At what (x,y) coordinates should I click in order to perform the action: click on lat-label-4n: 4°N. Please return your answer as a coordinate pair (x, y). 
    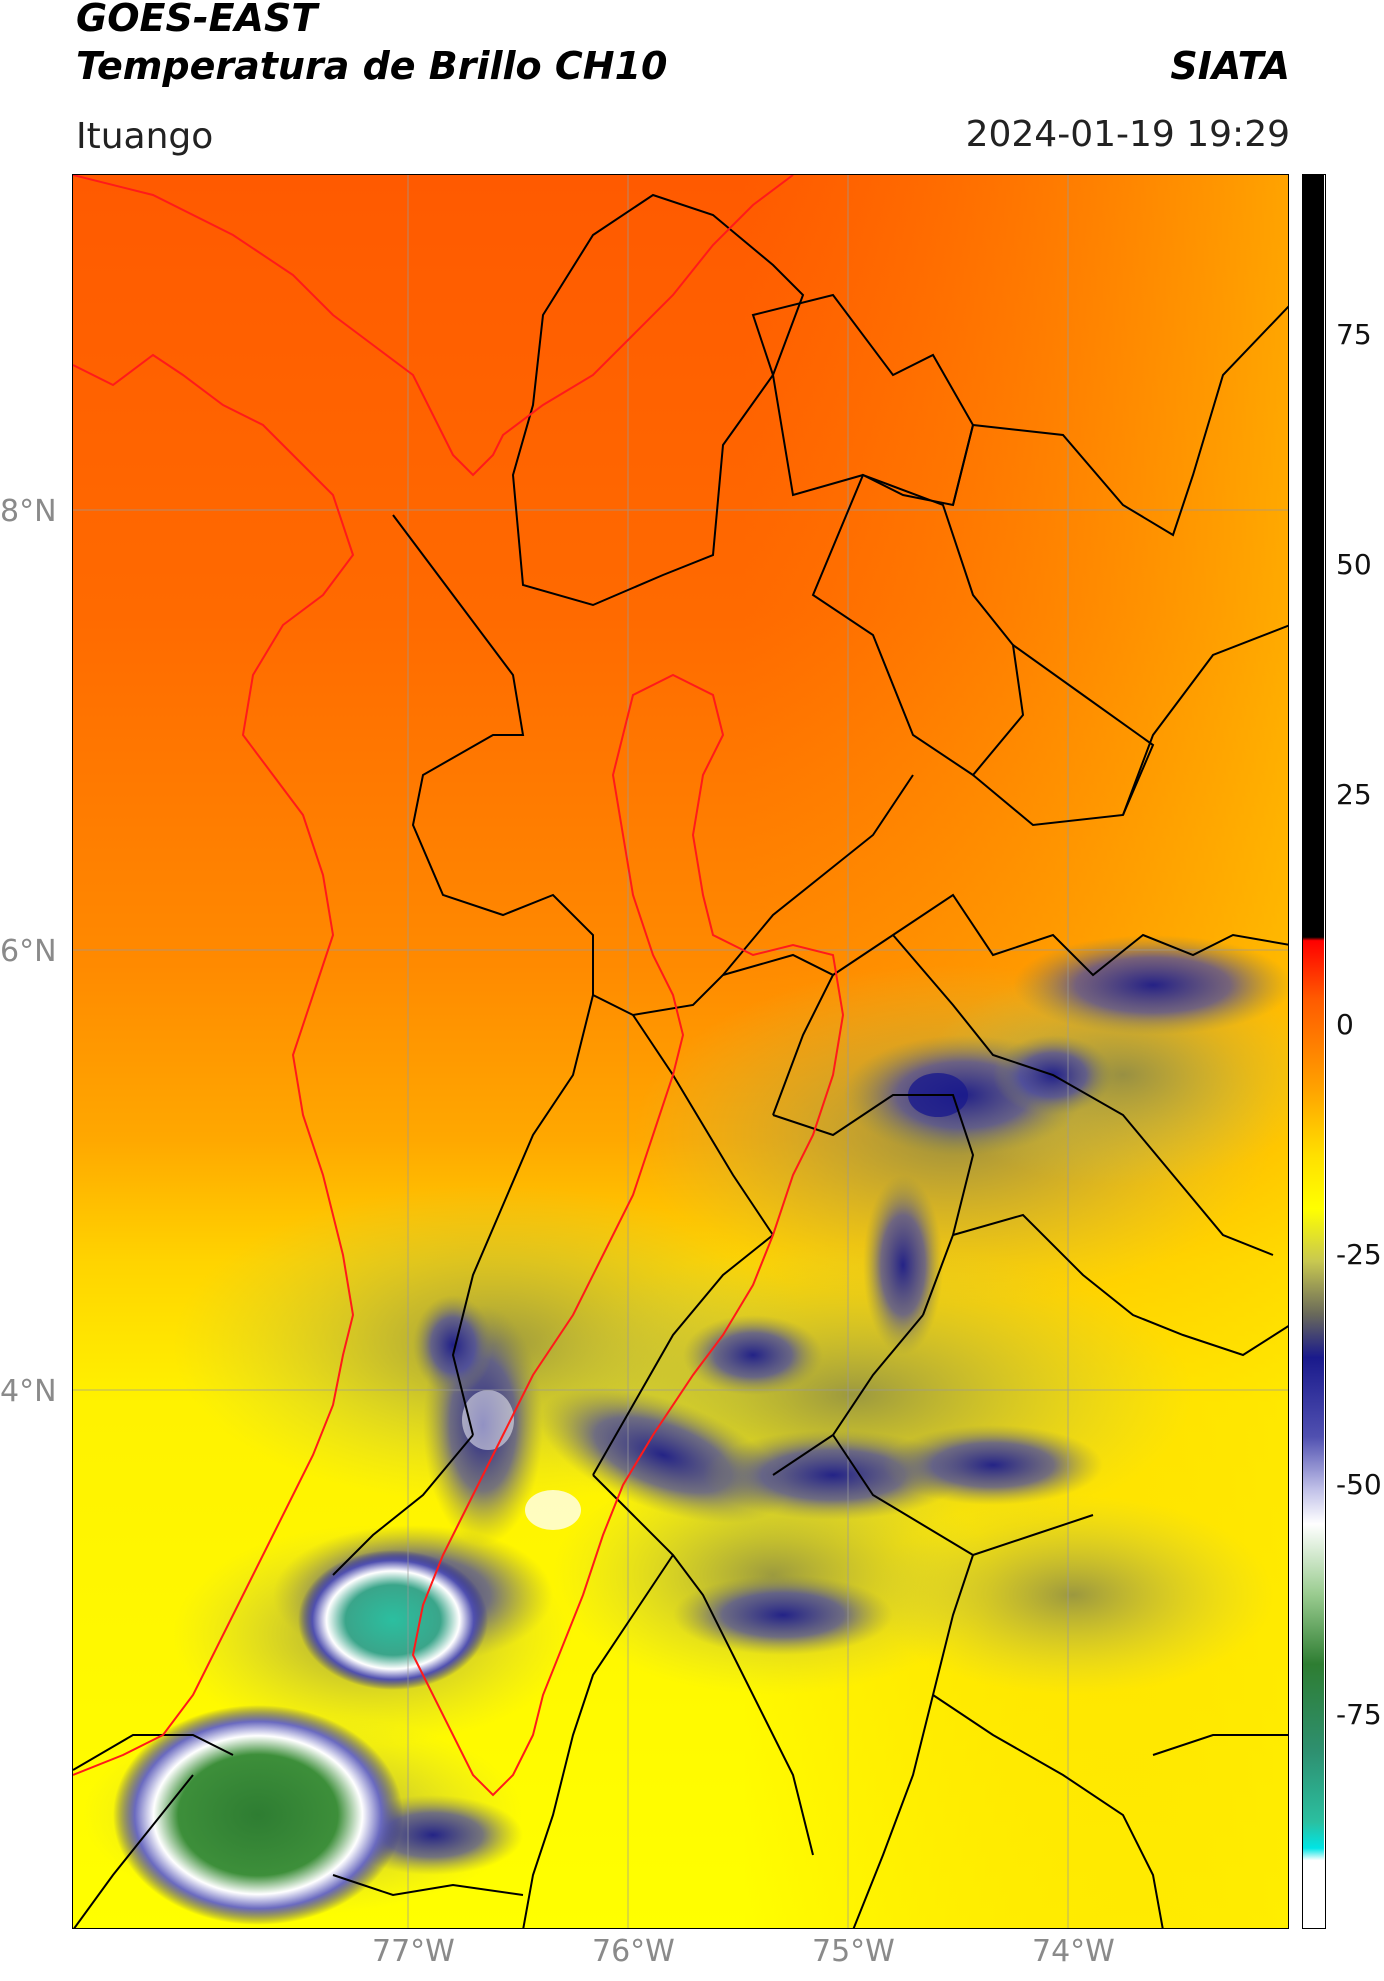
    Looking at the image, I should click on (28, 1391).